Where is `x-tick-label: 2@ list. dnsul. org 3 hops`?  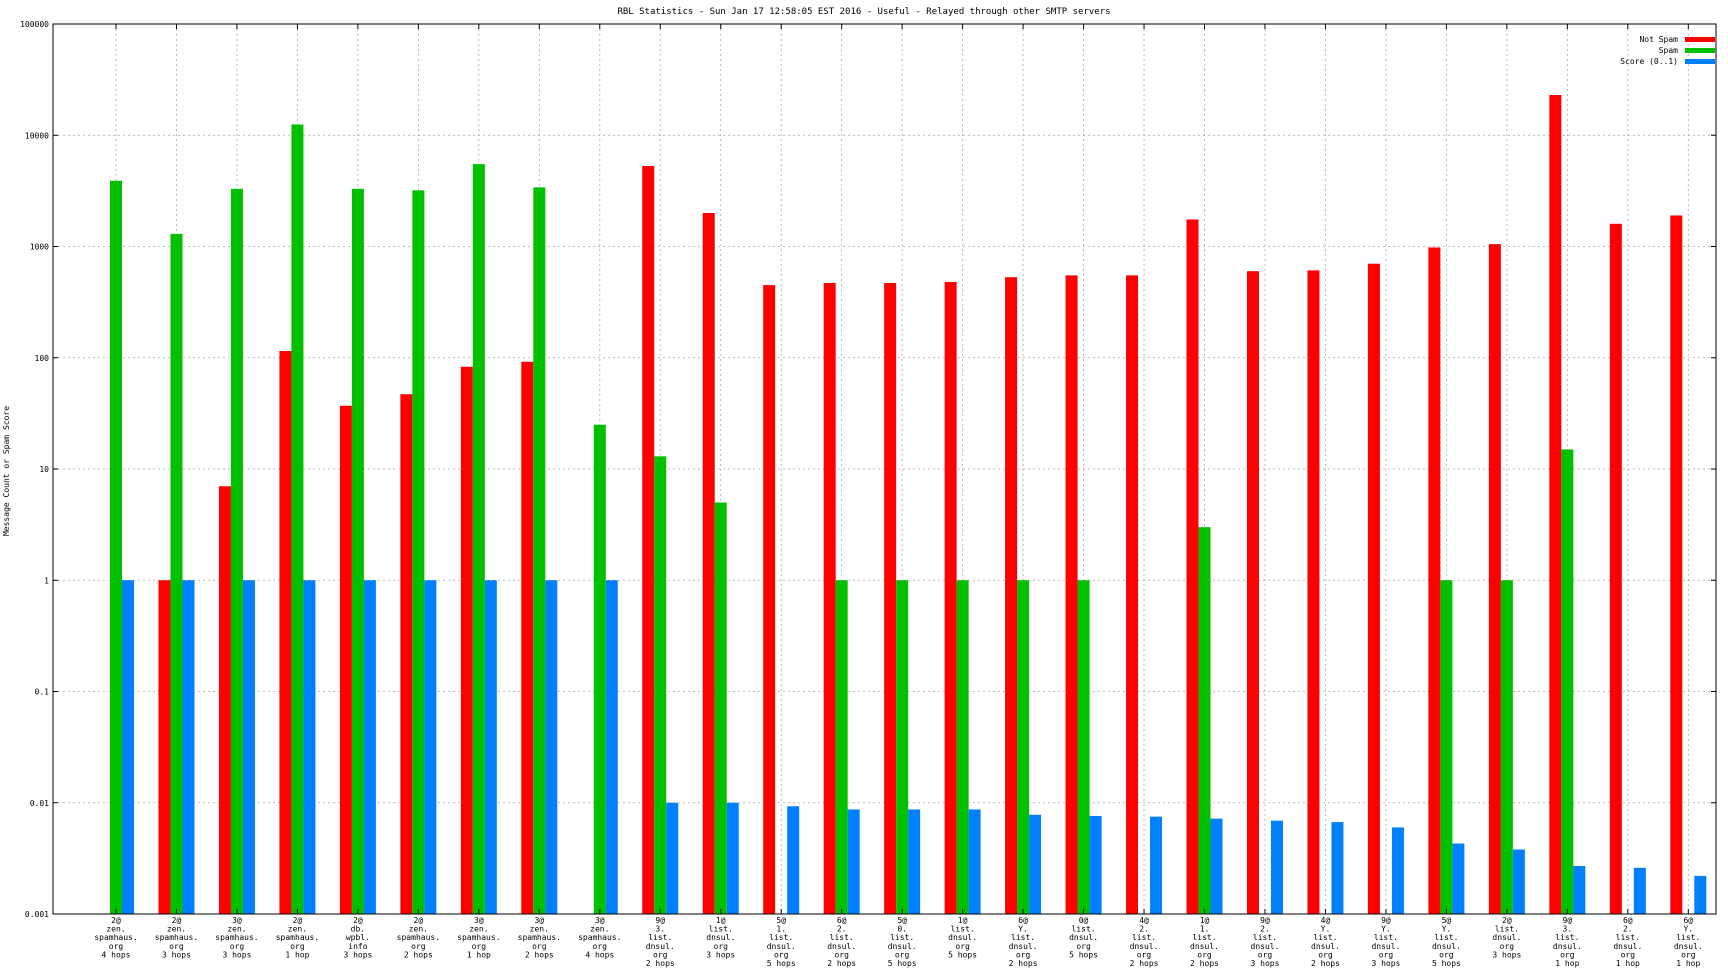 x-tick-label: 2@ list. dnsul. org 3 hops is located at coordinates (1506, 937).